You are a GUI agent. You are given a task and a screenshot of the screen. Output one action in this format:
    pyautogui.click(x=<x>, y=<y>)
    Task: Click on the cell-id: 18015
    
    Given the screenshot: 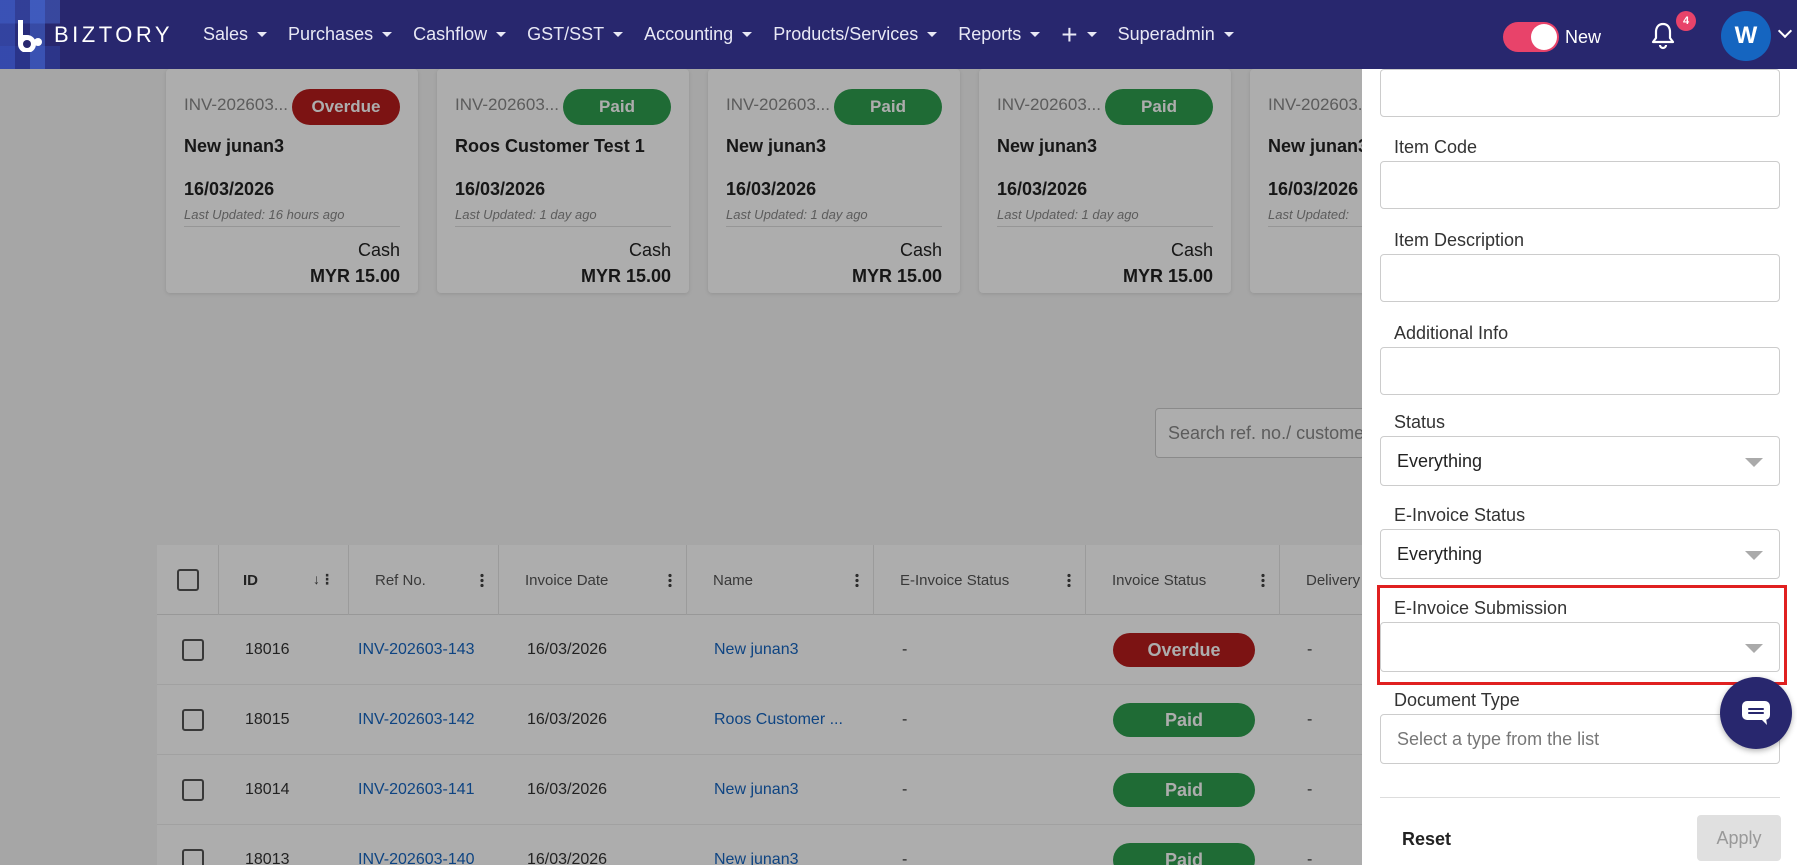 What is the action you would take?
    pyautogui.click(x=267, y=719)
    